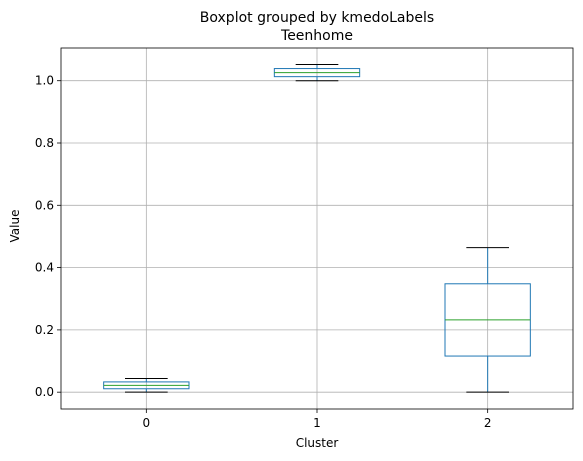 This screenshot has height=461, width=583. What do you see at coordinates (316, 36) in the screenshot?
I see `chart-title: Teenhome` at bounding box center [316, 36].